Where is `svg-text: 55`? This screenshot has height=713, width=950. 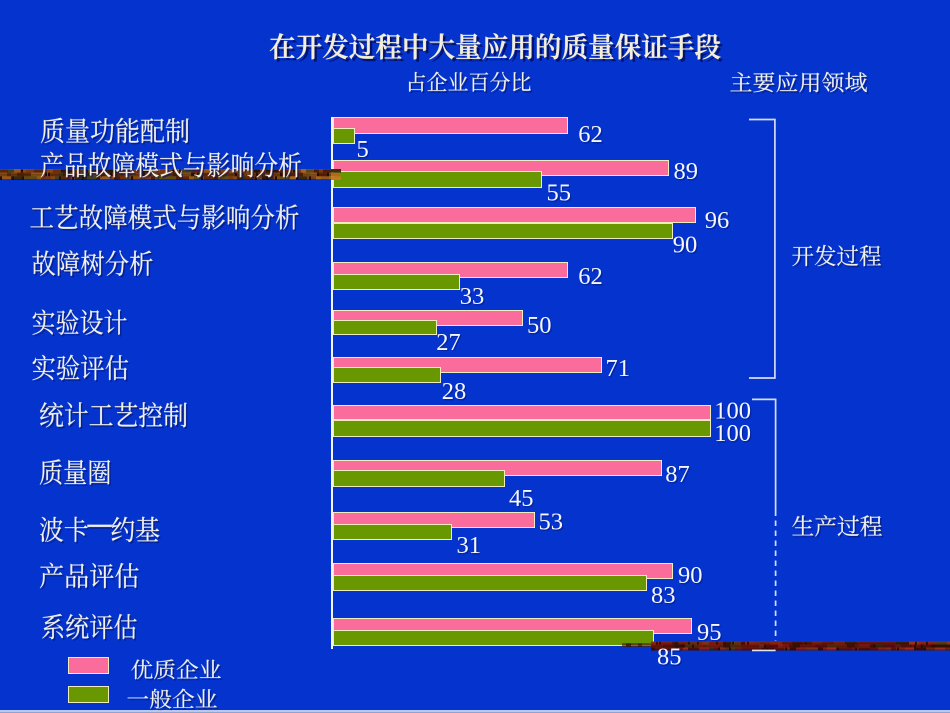
svg-text: 55 is located at coordinates (560, 194).